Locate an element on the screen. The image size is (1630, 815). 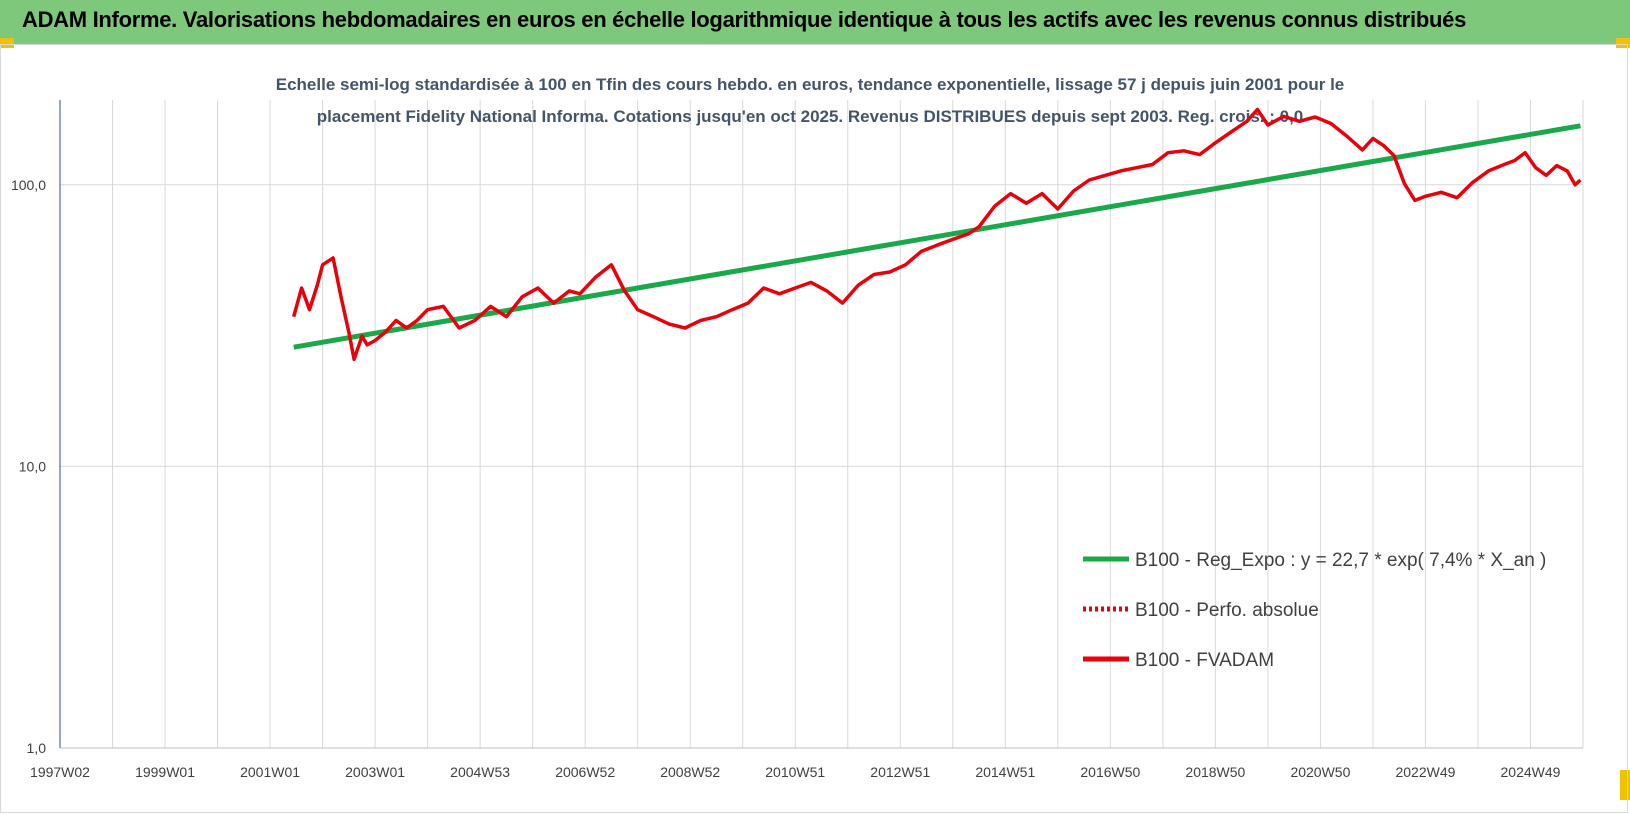
x-tick-label: 2020W50 is located at coordinates (1320, 772).